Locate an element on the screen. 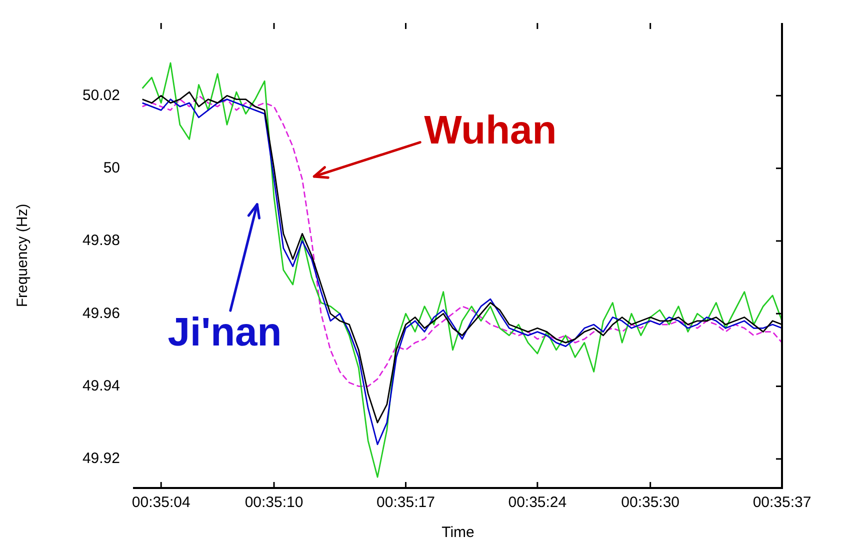  x-tick-label: 00:35:24 is located at coordinates (537, 503).